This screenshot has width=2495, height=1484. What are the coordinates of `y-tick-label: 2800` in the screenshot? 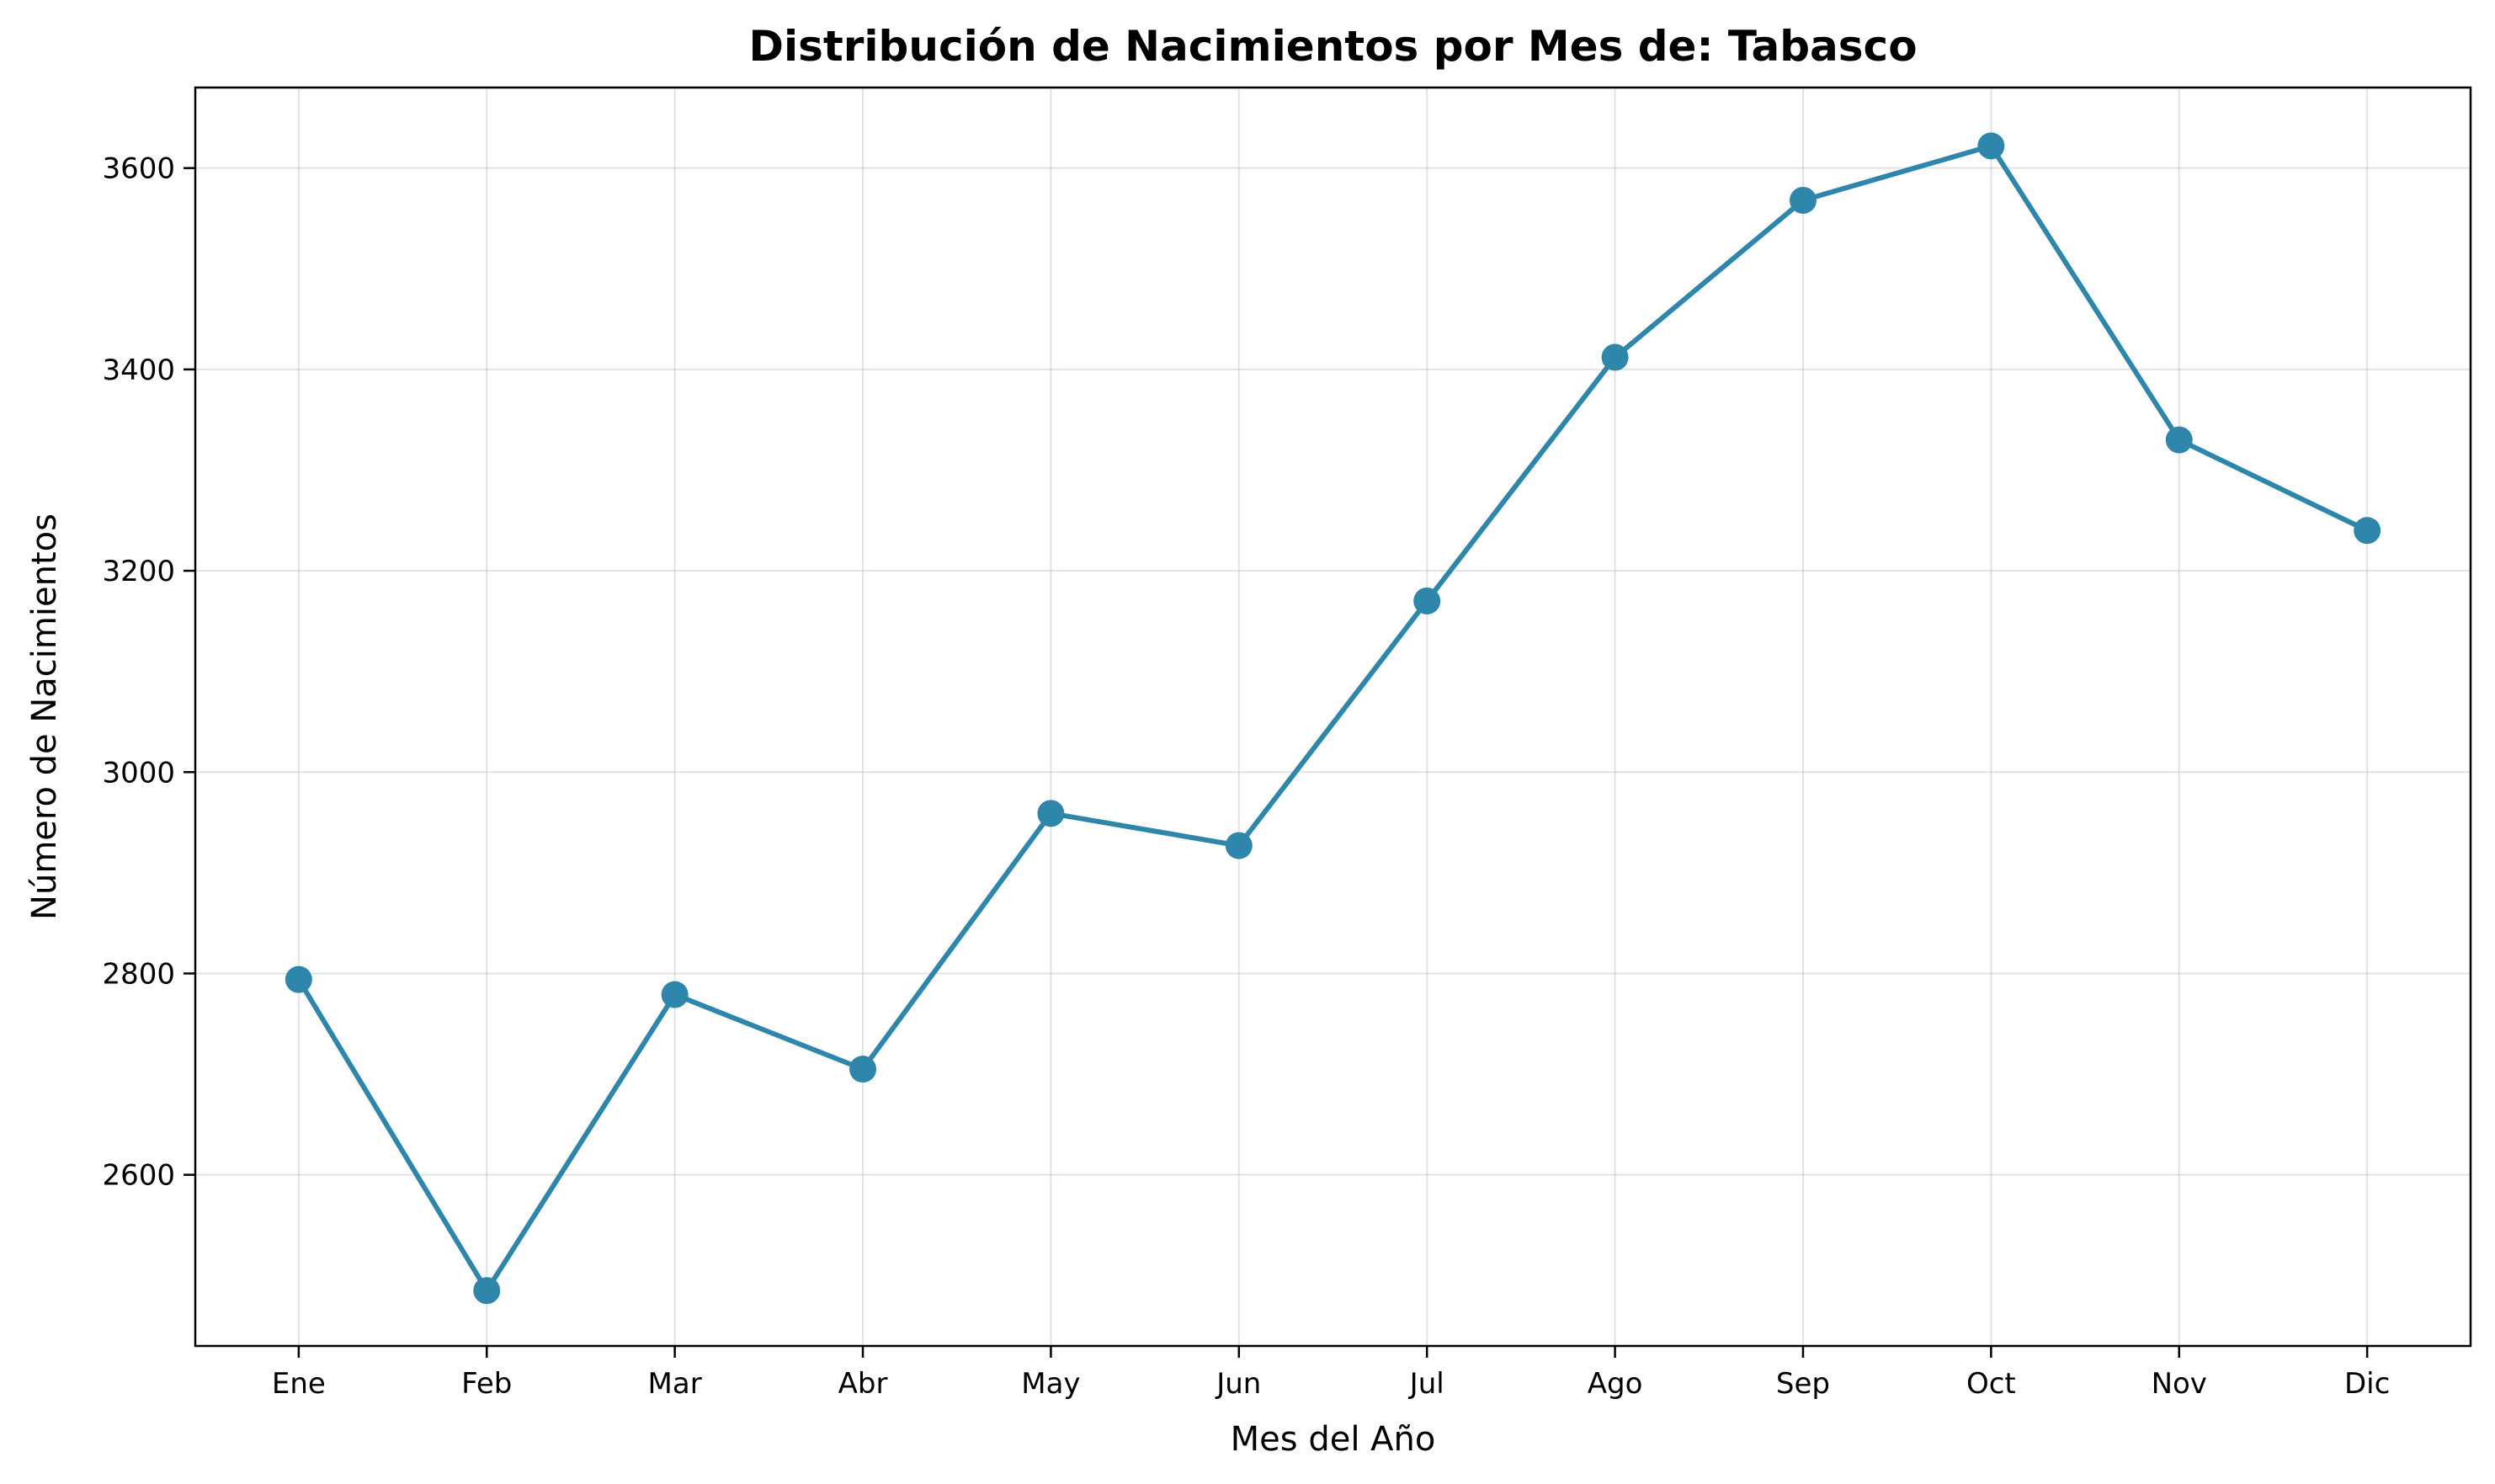 It's located at (138, 974).